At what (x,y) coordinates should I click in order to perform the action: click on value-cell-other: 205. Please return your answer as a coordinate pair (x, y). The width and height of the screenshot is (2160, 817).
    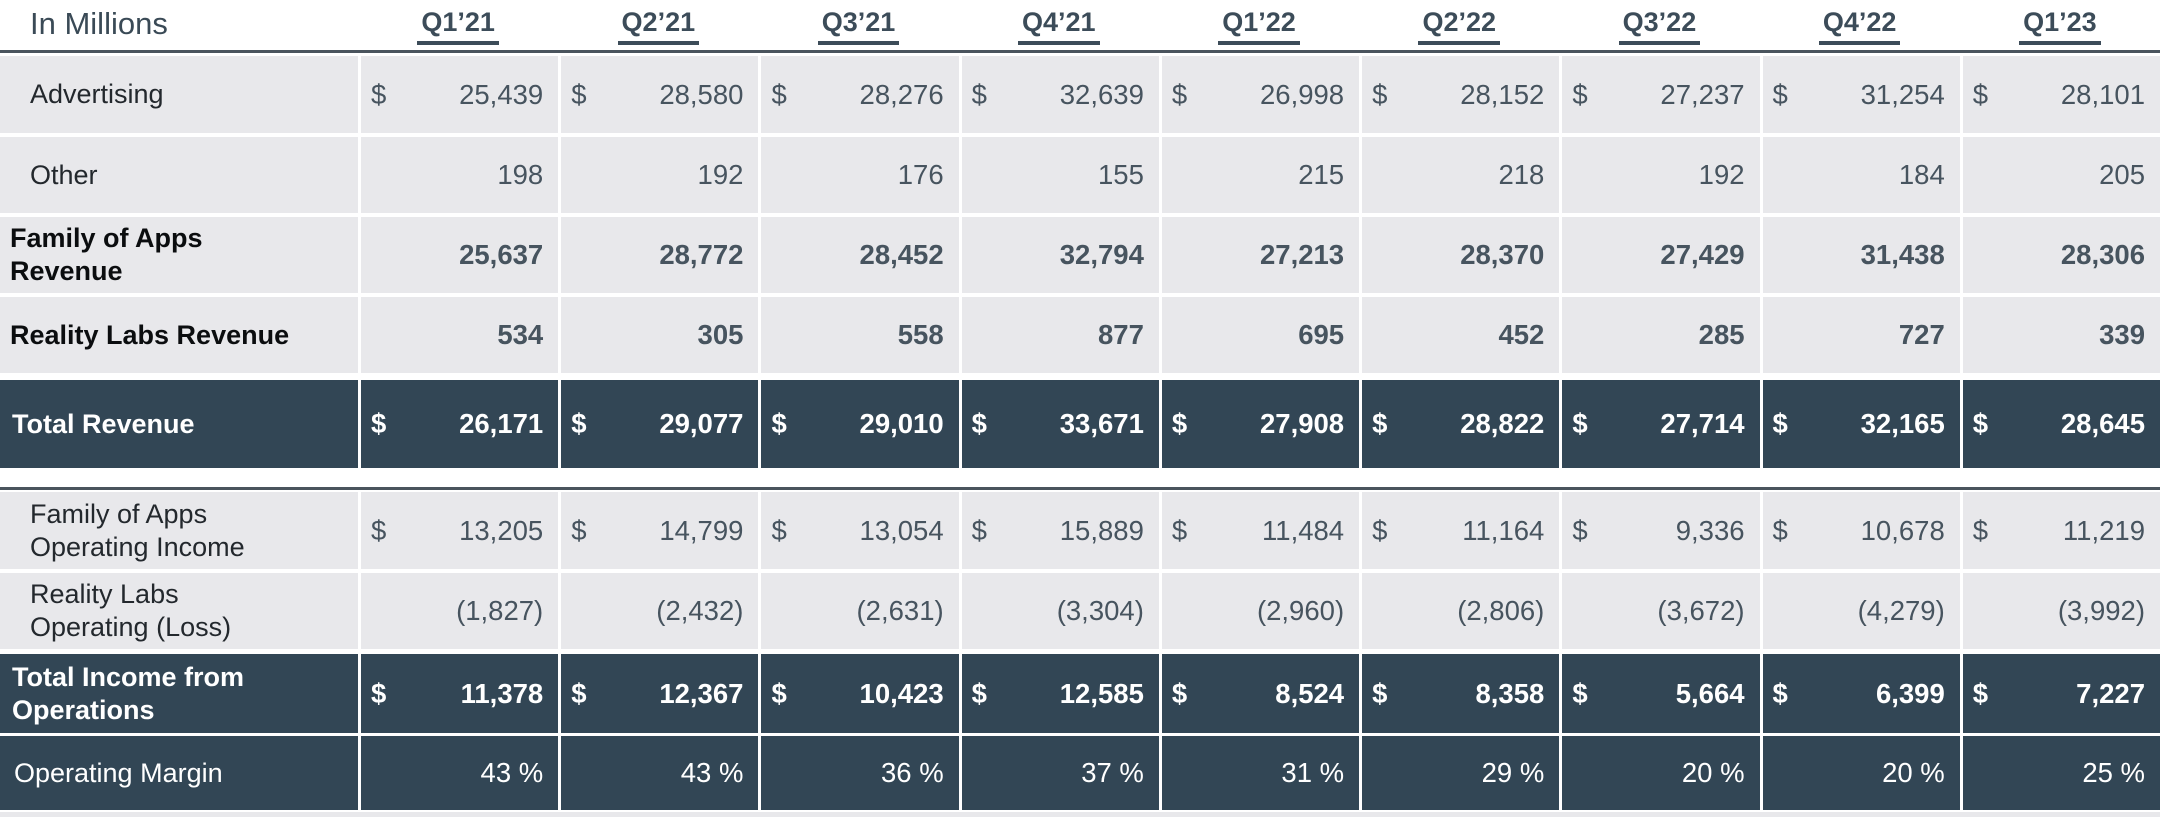
    Looking at the image, I should click on (2059, 175).